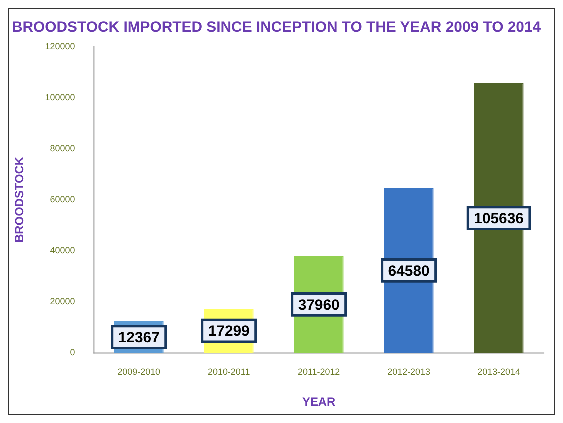  What do you see at coordinates (139, 371) in the screenshot?
I see `x-tick-label: 2009-2010` at bounding box center [139, 371].